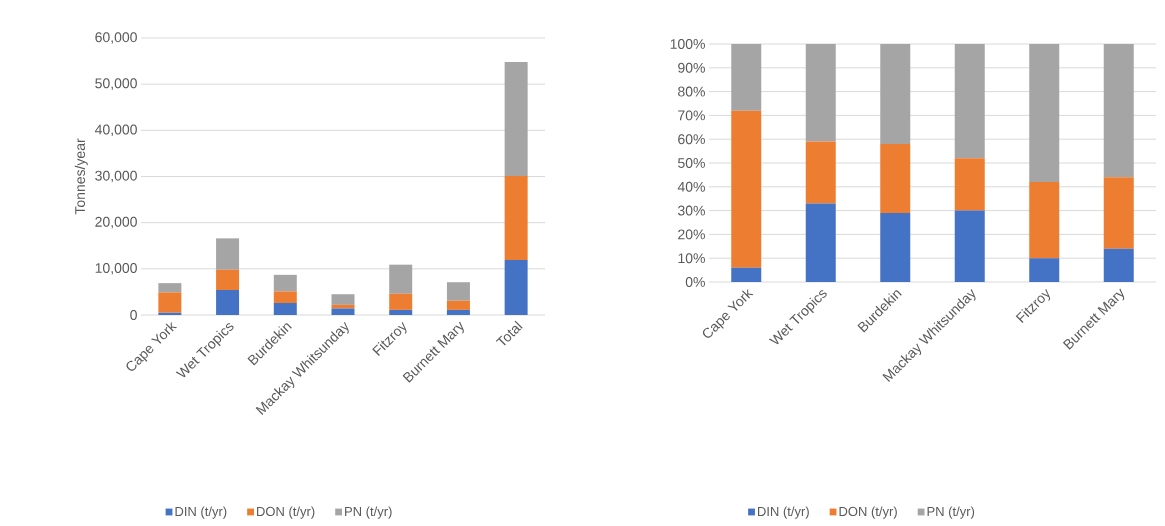 This screenshot has height=526, width=1165. Describe the element at coordinates (133, 315) in the screenshot. I see `y-tick-label: 0` at that location.